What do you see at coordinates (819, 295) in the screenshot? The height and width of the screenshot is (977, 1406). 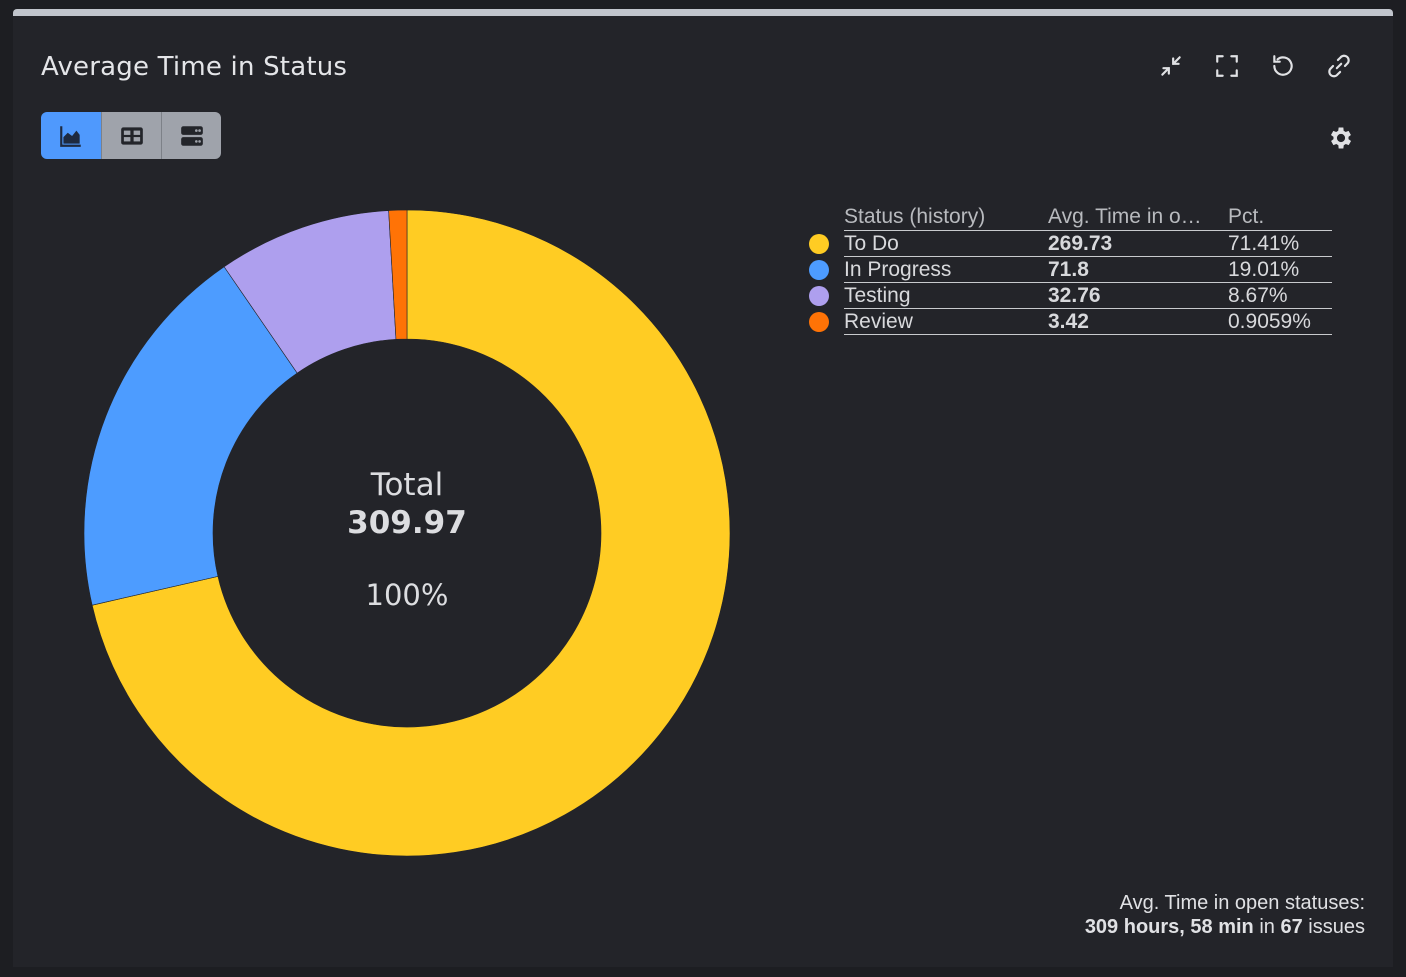 I see `legend-dot-testing` at bounding box center [819, 295].